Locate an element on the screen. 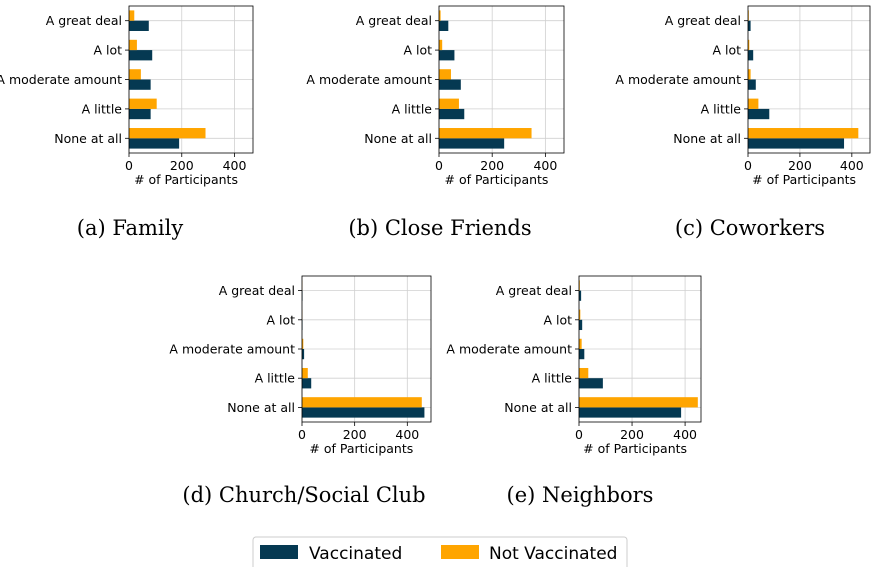 The image size is (871, 567). panel-caption: (b) Close Friends is located at coordinates (439, 228).